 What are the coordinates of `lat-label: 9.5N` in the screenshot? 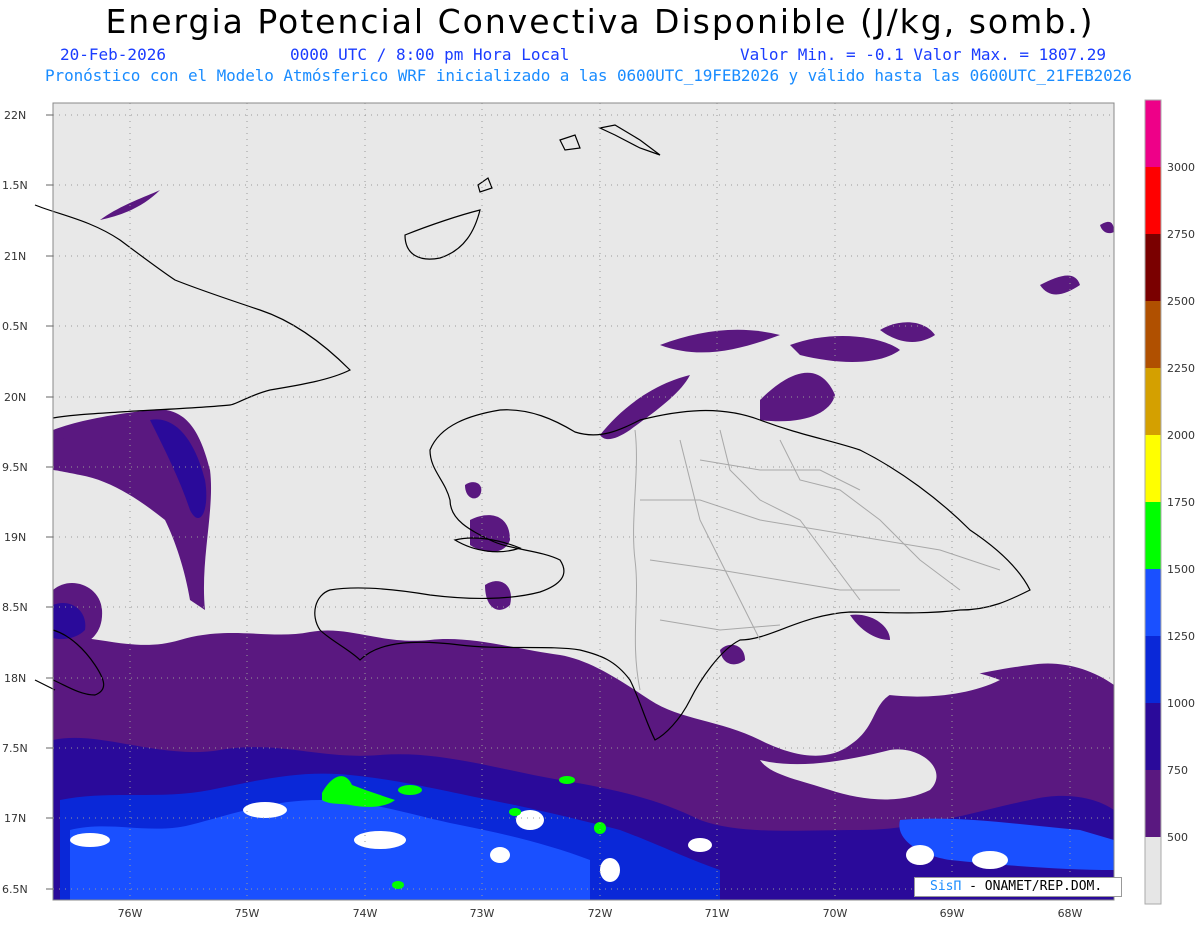 It's located at (15, 467).